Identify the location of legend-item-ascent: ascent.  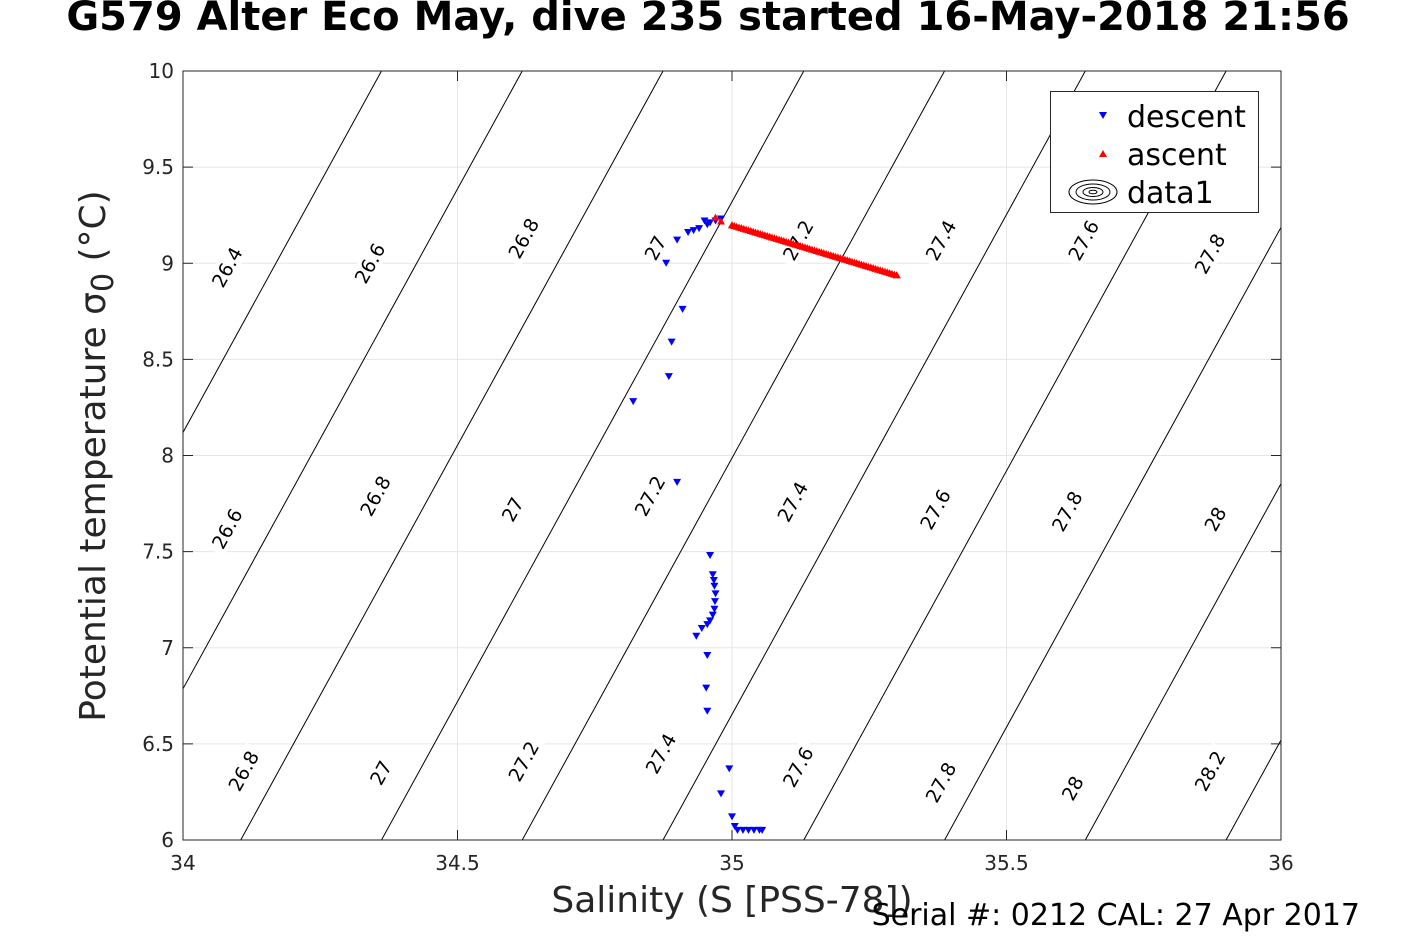
(1154, 154).